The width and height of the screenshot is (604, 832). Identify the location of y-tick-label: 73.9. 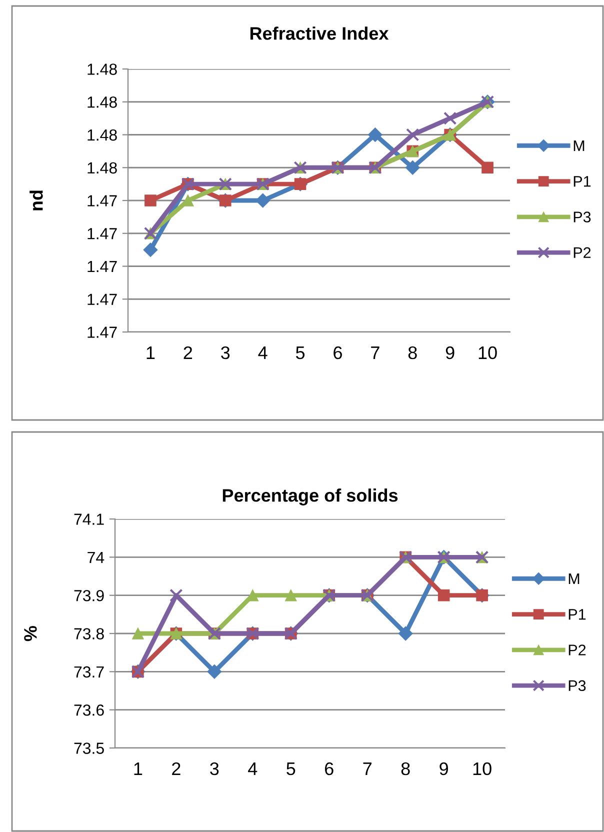
(89, 596).